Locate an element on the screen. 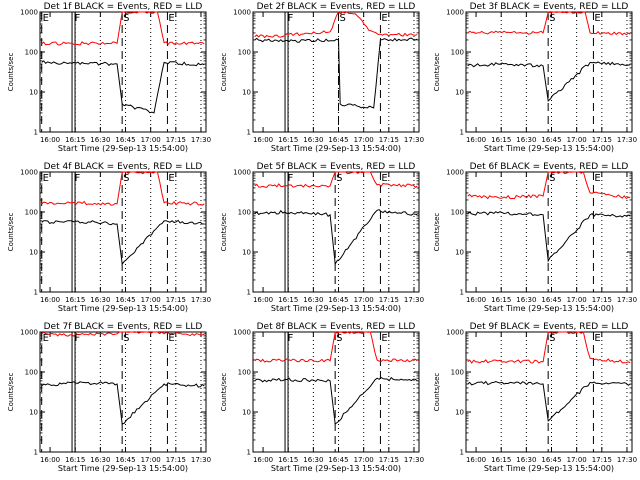  chart-8-xtick-label: 17:30 is located at coordinates (414, 460).